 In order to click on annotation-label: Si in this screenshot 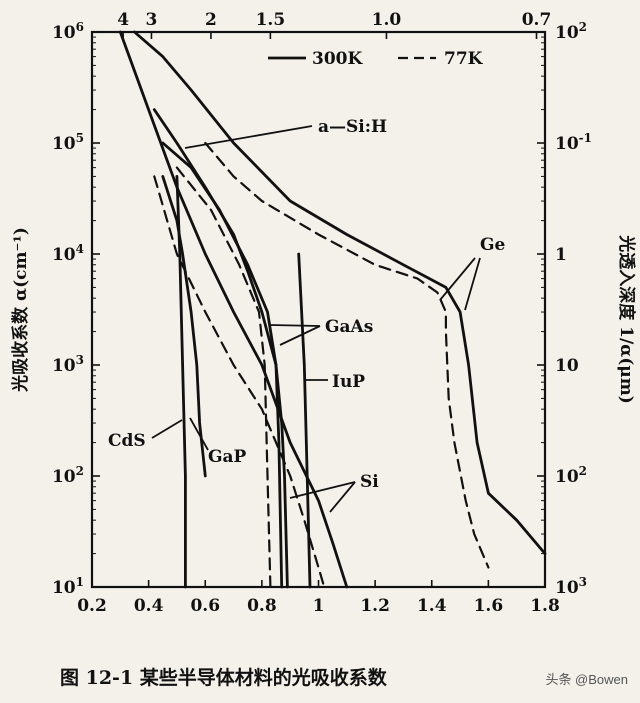, I will do `click(369, 482)`.